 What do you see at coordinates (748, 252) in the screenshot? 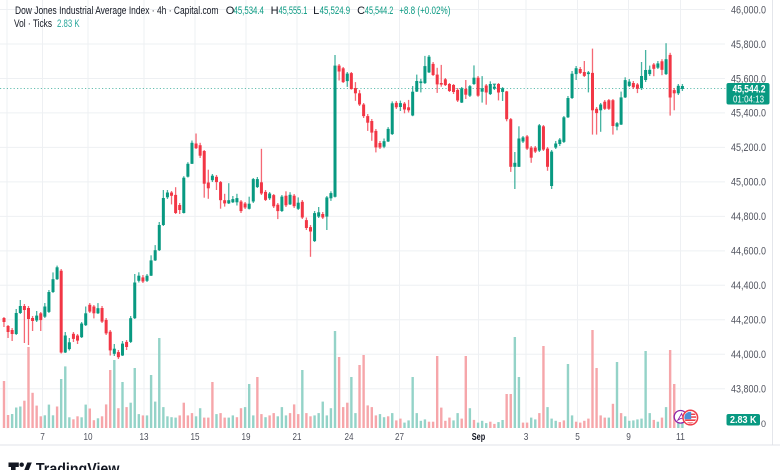
I see `svg-text: 44,600.0` at bounding box center [748, 252].